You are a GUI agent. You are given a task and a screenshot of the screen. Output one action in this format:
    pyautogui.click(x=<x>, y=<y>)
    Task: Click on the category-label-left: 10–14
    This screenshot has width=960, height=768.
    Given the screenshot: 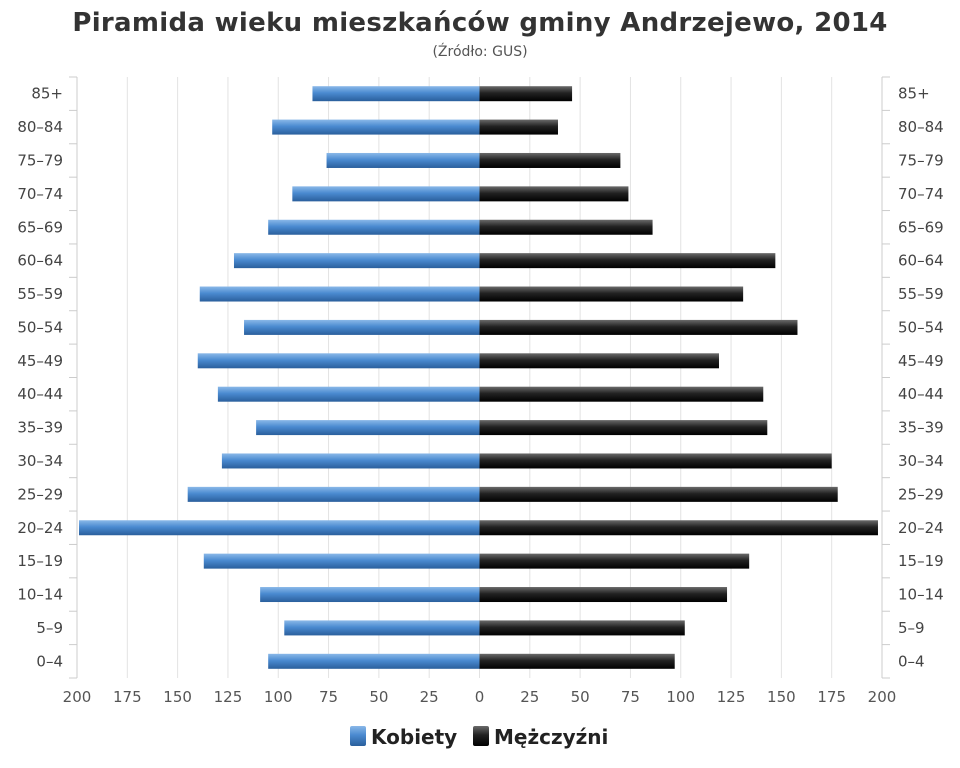 What is the action you would take?
    pyautogui.click(x=40, y=595)
    